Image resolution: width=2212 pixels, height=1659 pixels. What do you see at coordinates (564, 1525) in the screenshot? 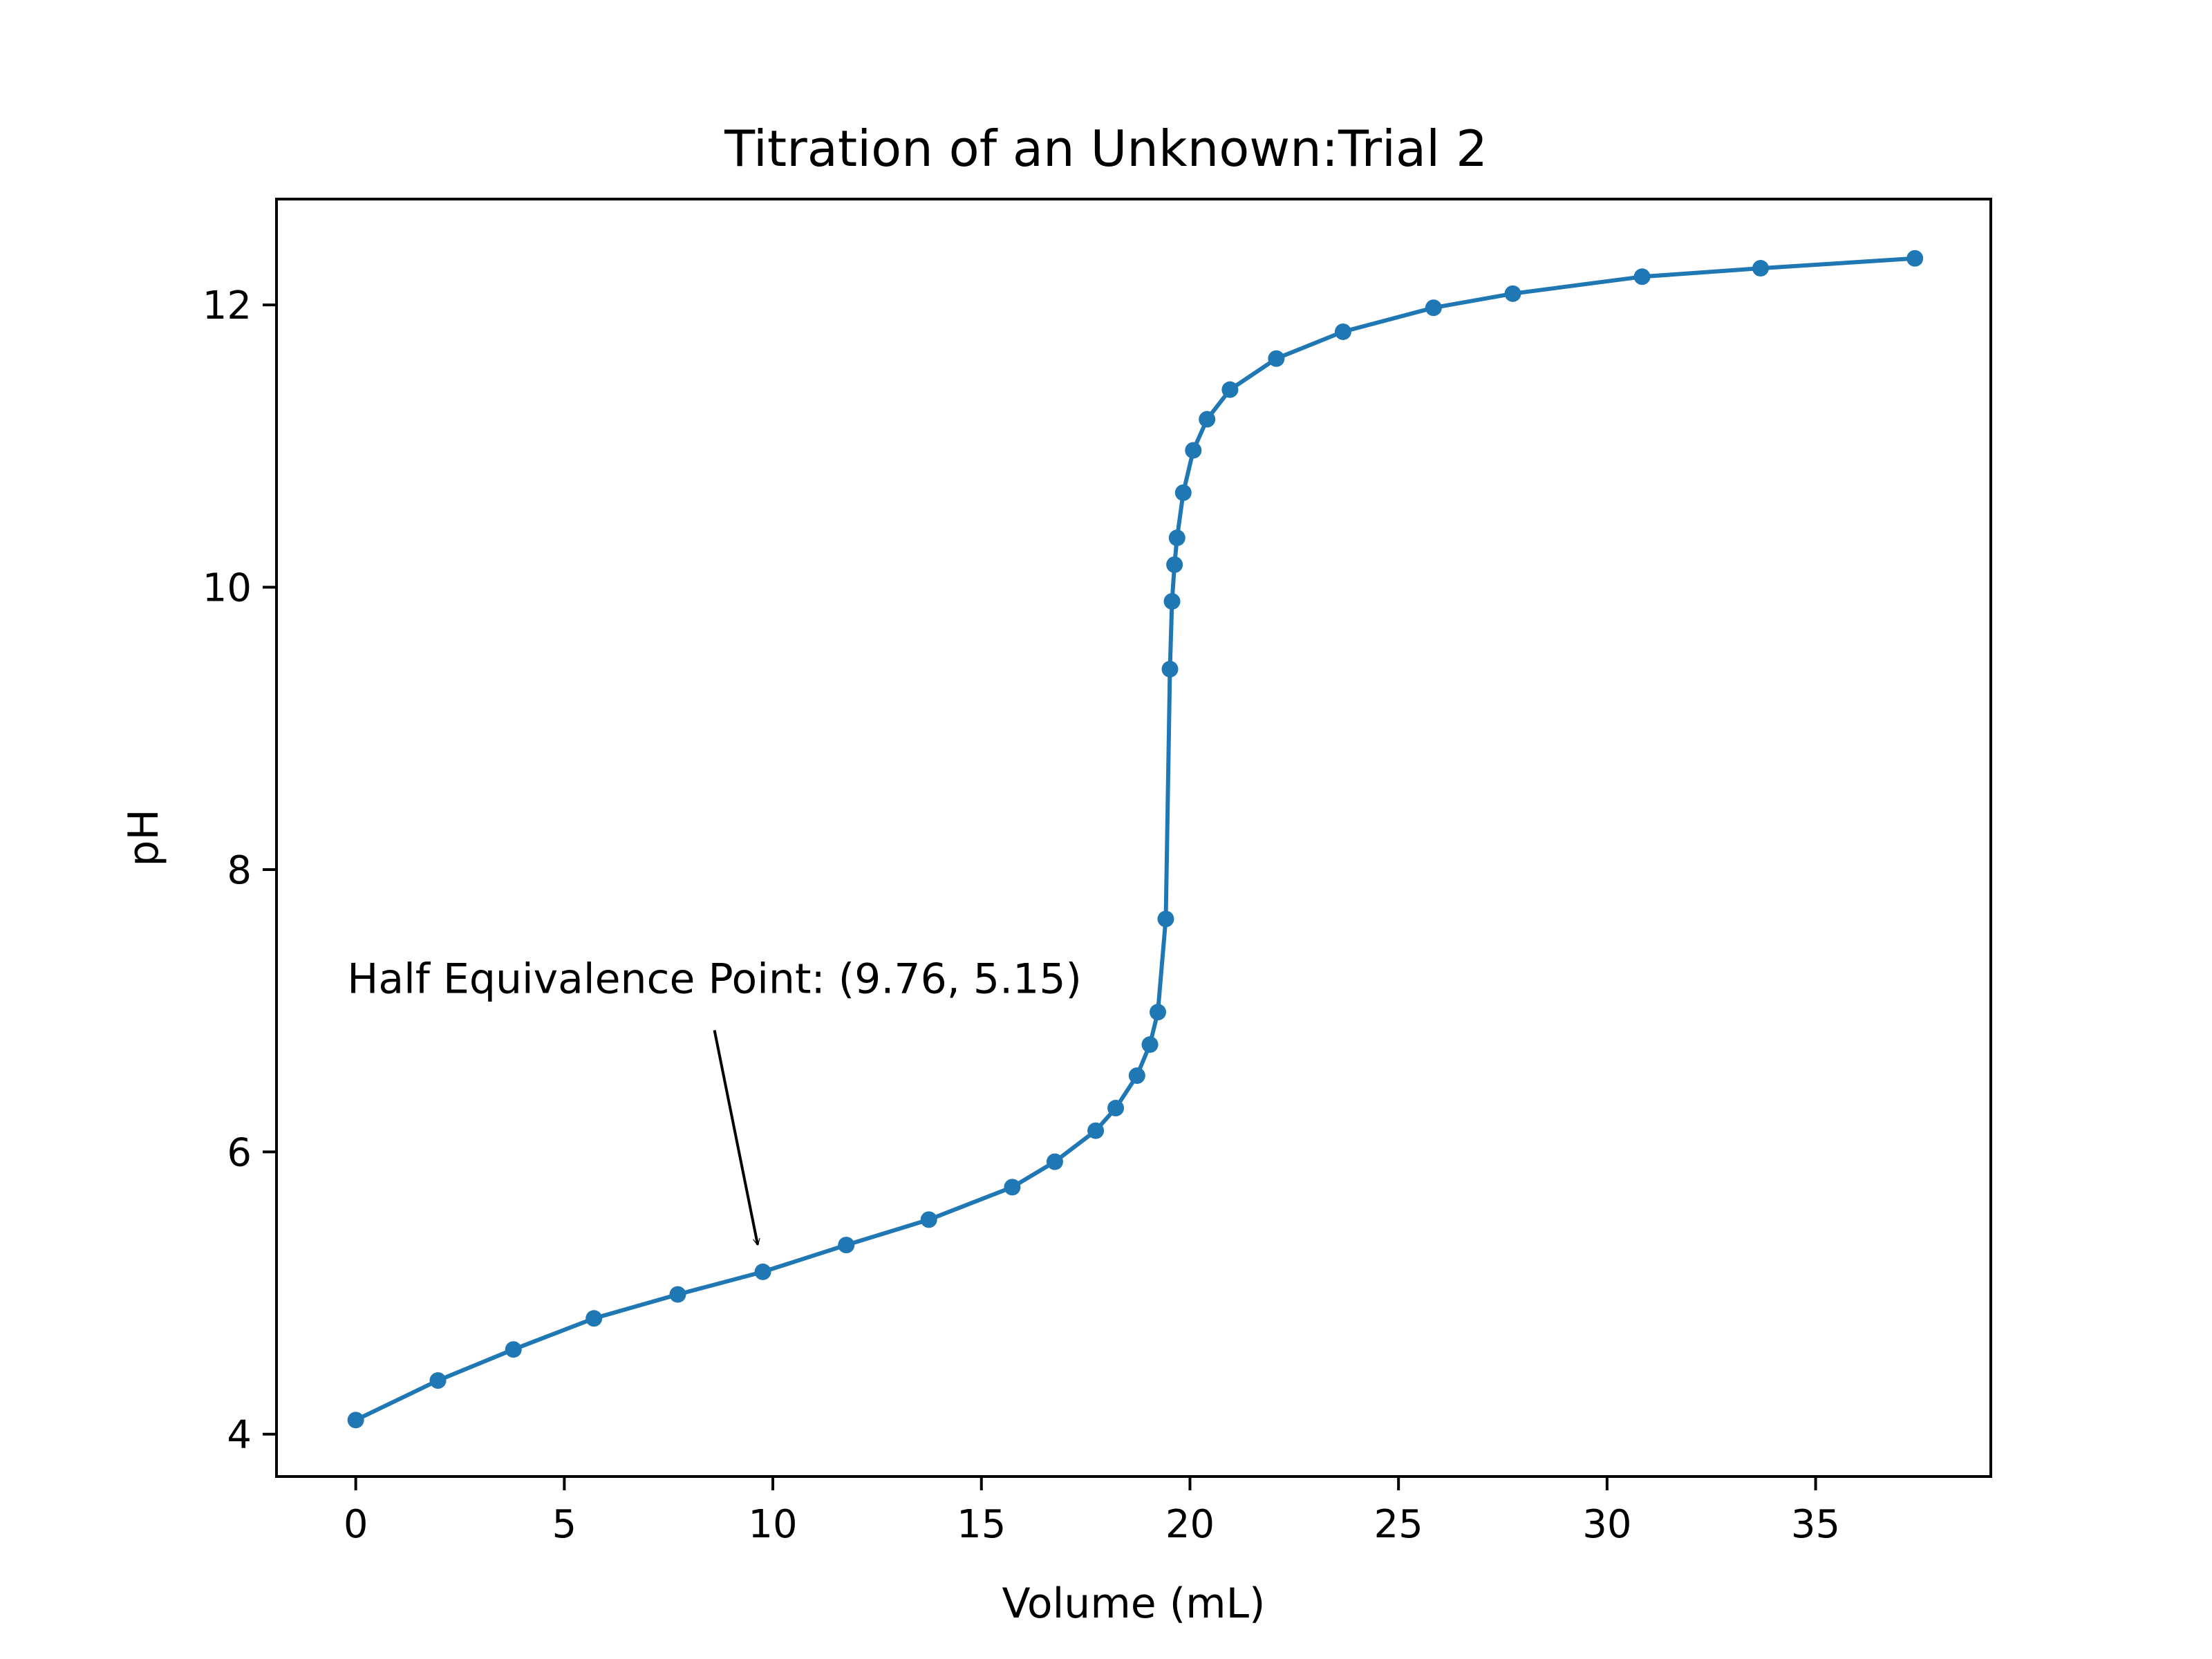
I see `x-tick-label: 5` at bounding box center [564, 1525].